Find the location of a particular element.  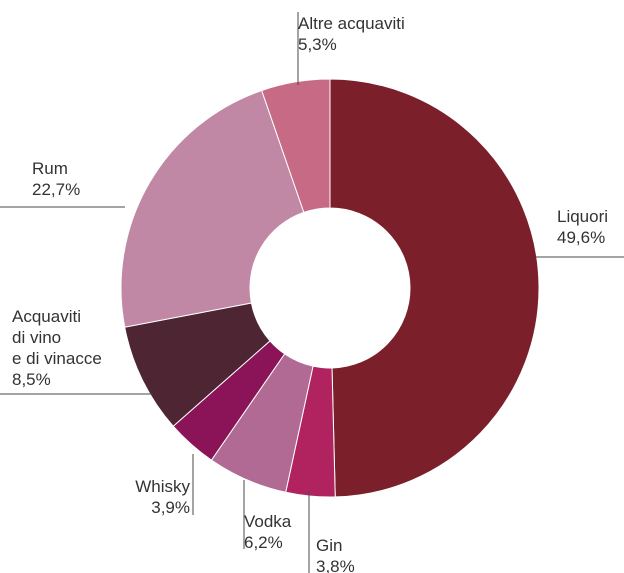

slice-name-label: e di vinacce is located at coordinates (57, 358).